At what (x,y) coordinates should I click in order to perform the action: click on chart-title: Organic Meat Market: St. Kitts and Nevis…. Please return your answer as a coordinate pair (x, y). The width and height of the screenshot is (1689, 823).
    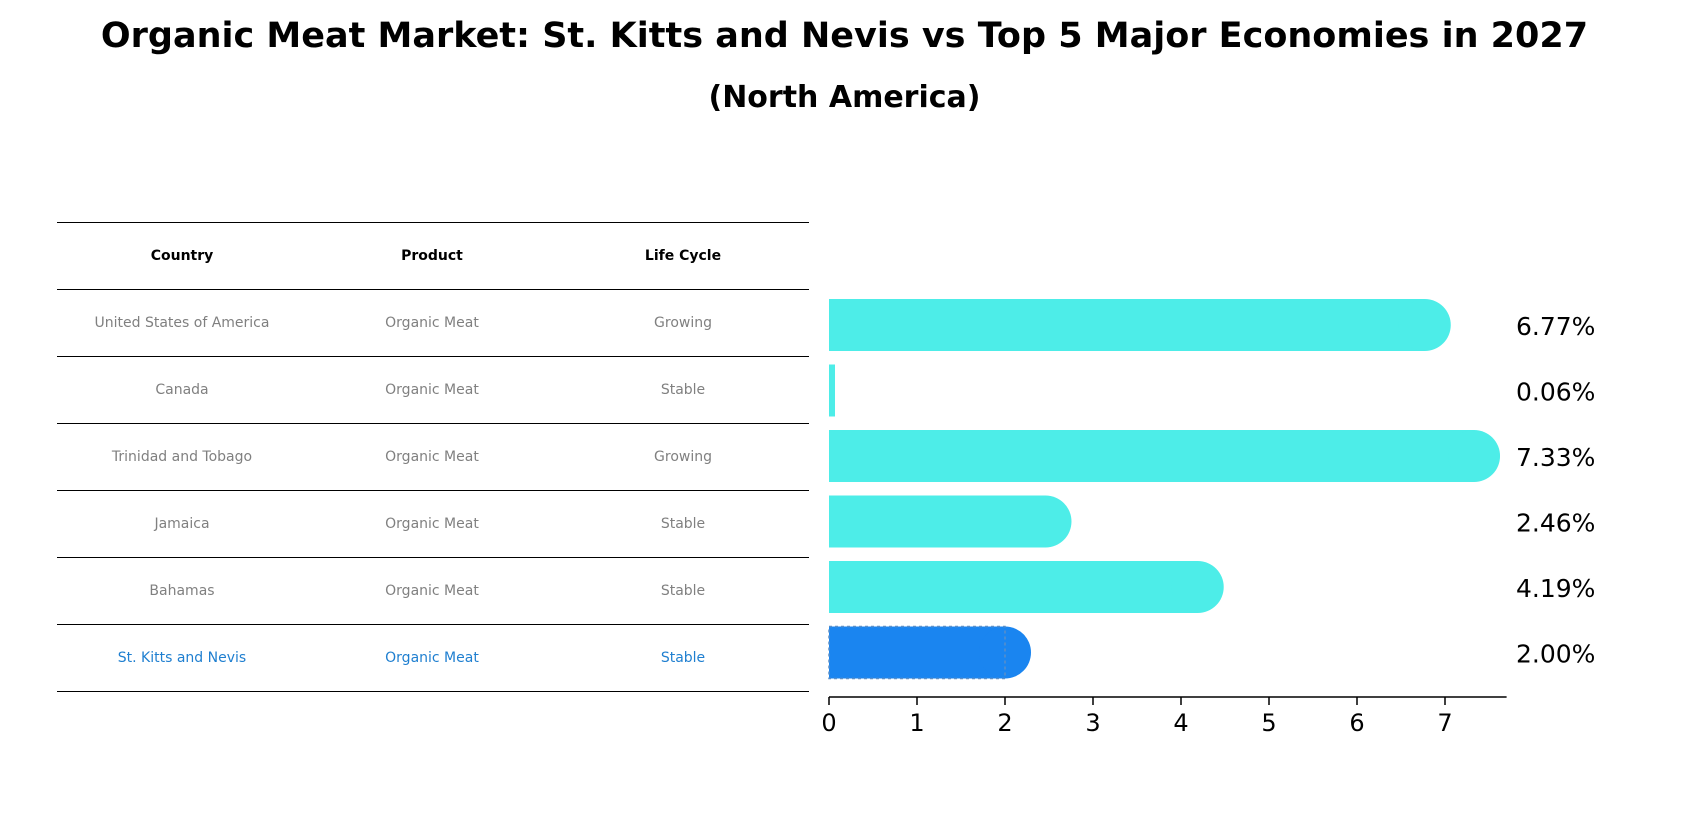
    Looking at the image, I should click on (844, 36).